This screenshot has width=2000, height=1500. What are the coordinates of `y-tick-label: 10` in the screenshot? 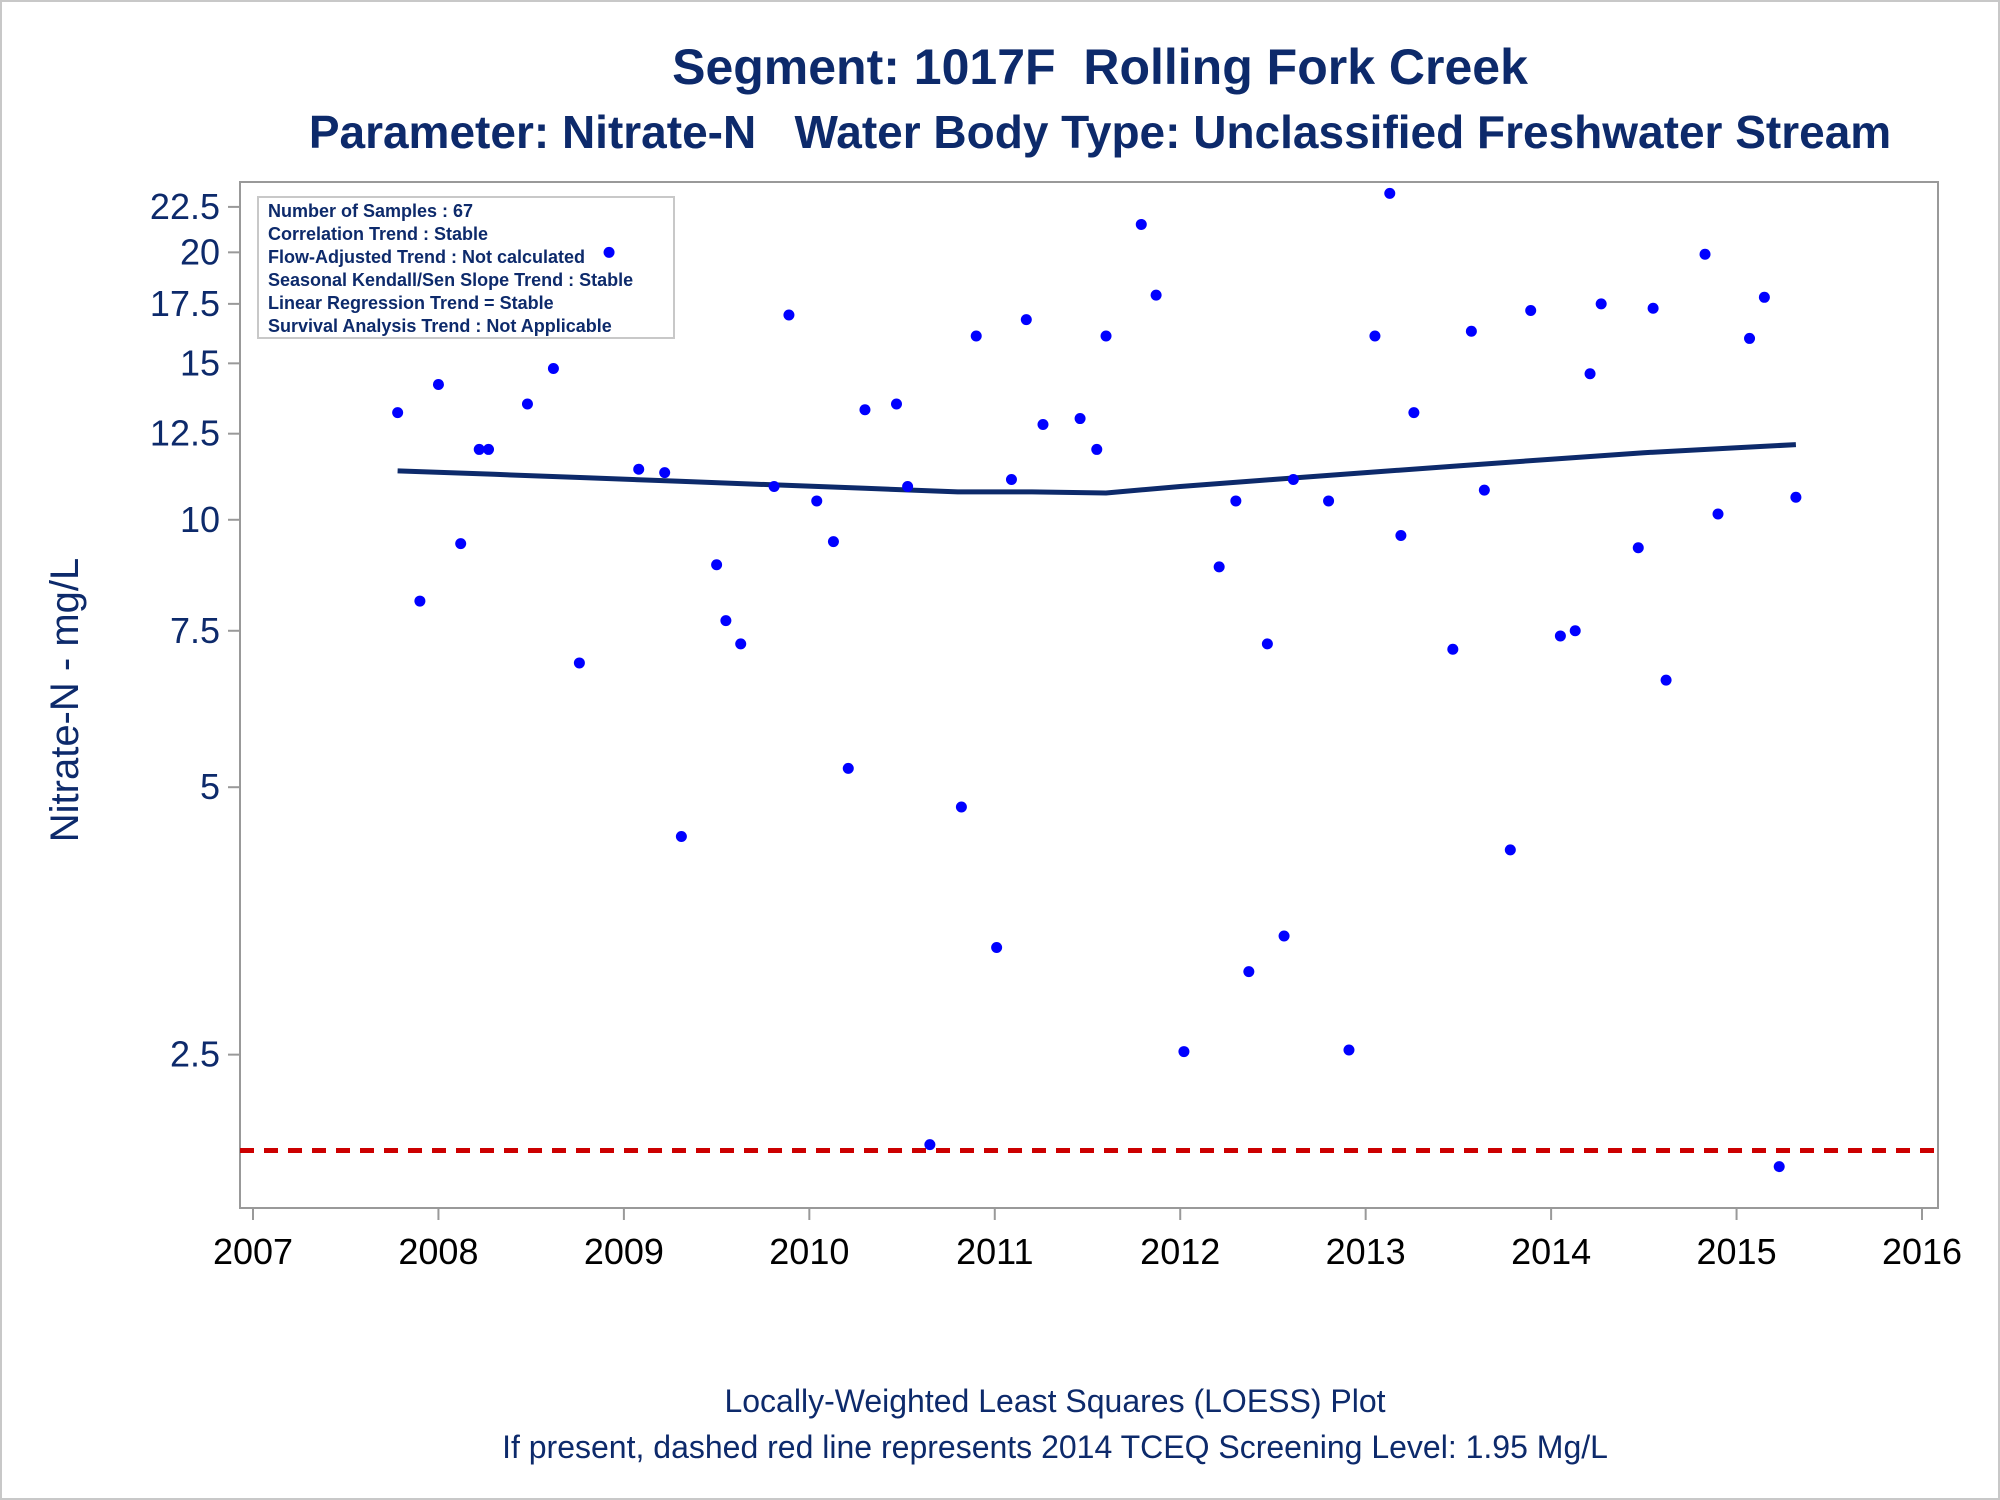 It's located at (200, 519).